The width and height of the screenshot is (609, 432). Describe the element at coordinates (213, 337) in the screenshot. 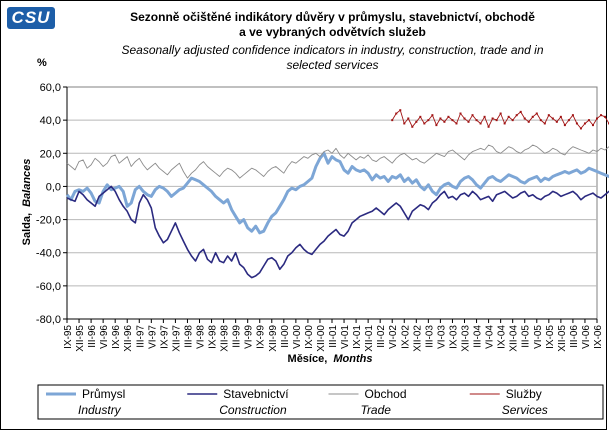

I see `x-tick-label: IX-98` at that location.